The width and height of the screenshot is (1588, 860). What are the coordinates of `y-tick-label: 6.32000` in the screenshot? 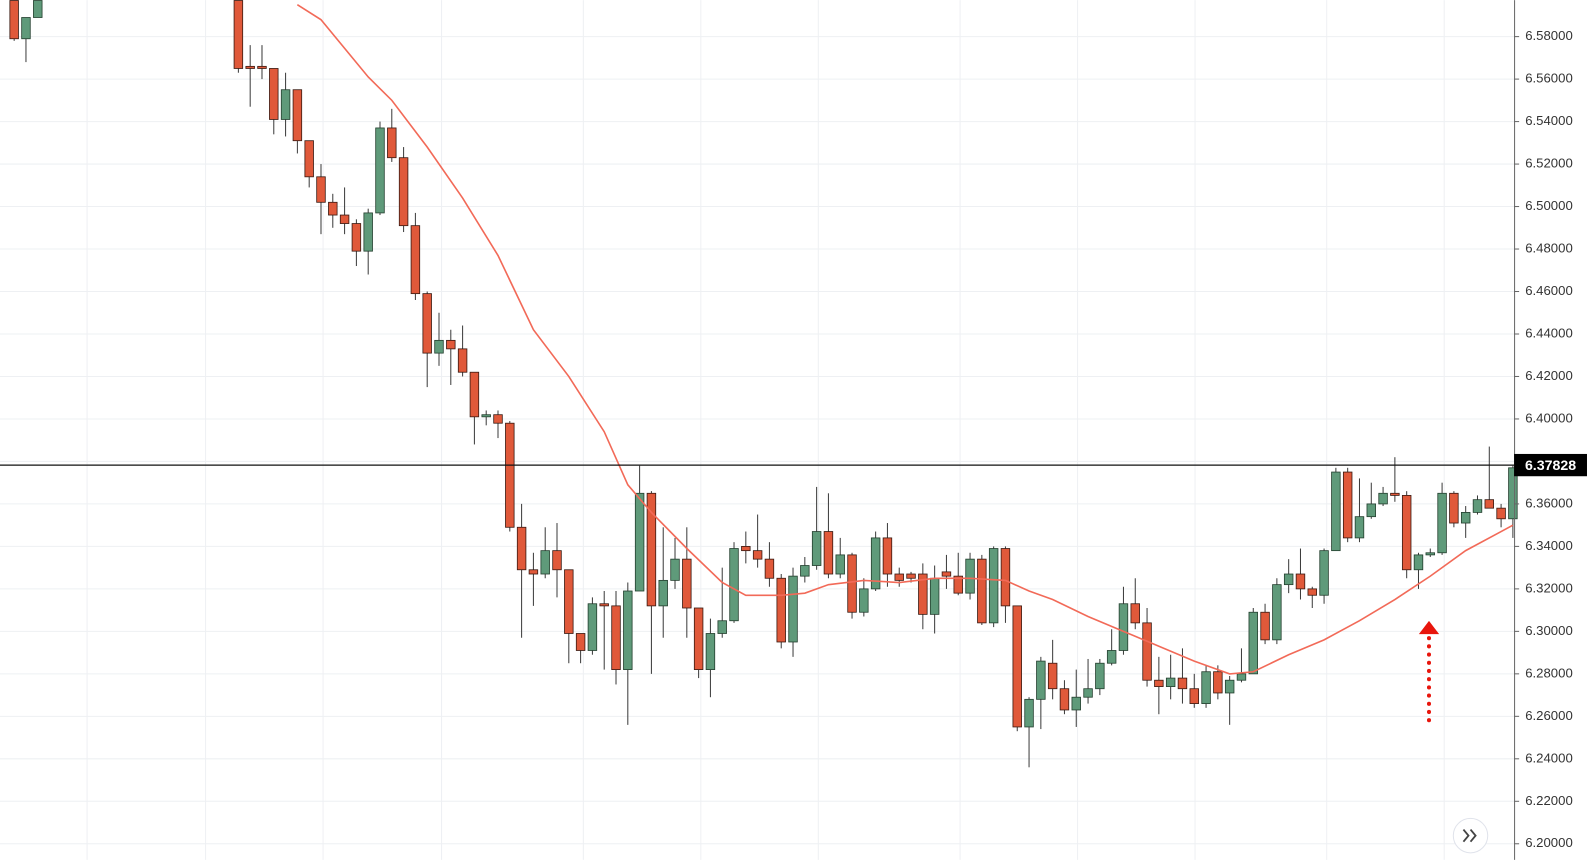 It's located at (1549, 587).